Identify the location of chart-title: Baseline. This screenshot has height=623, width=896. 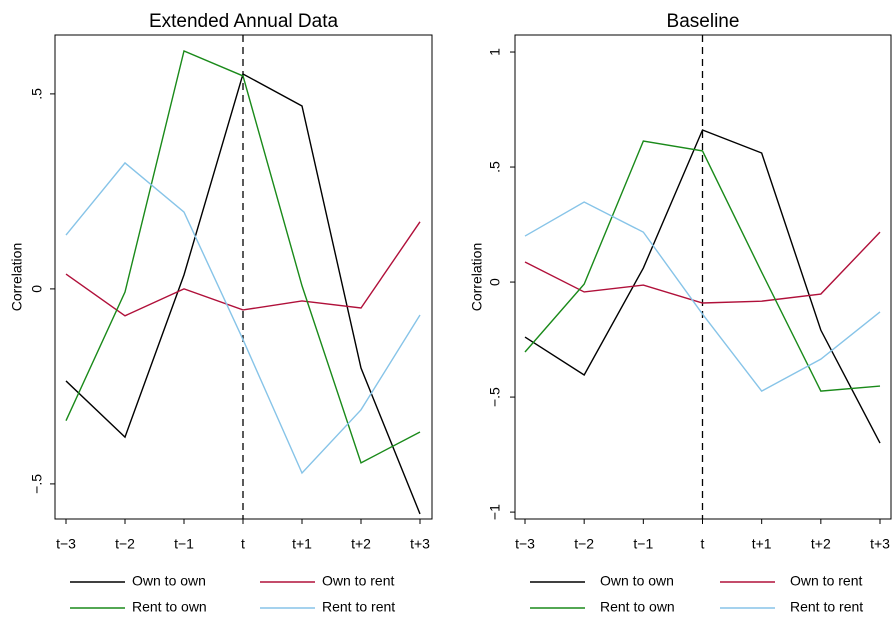
(703, 21).